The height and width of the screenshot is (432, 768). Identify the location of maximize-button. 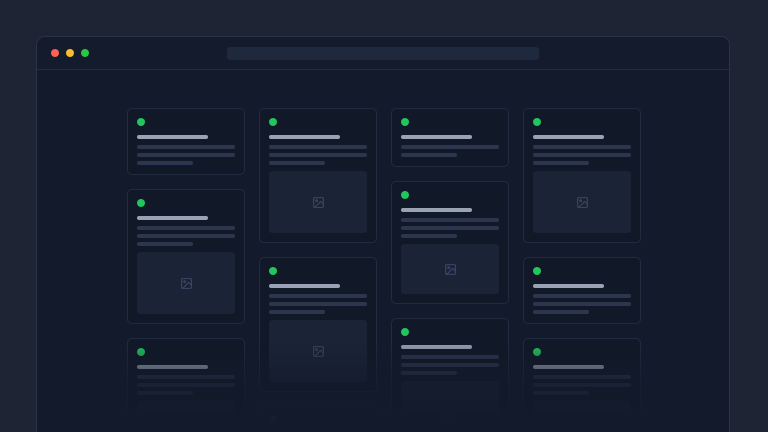
(85, 53).